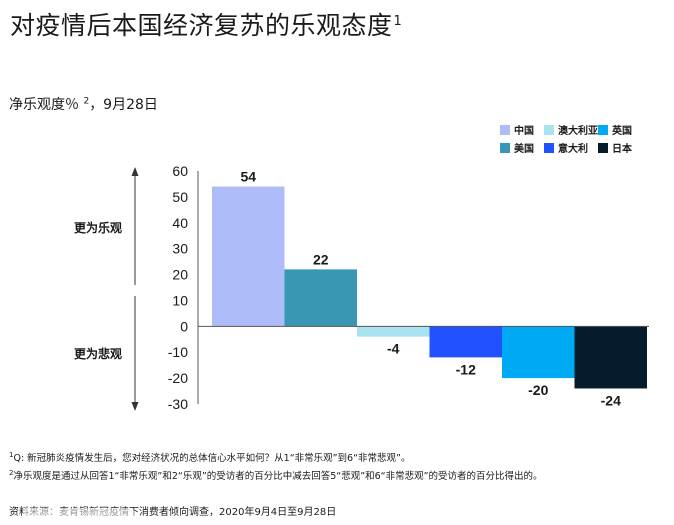 Image resolution: width=674 pixels, height=525 pixels. I want to click on legend-label-1: 澳大利亚, so click(578, 130).